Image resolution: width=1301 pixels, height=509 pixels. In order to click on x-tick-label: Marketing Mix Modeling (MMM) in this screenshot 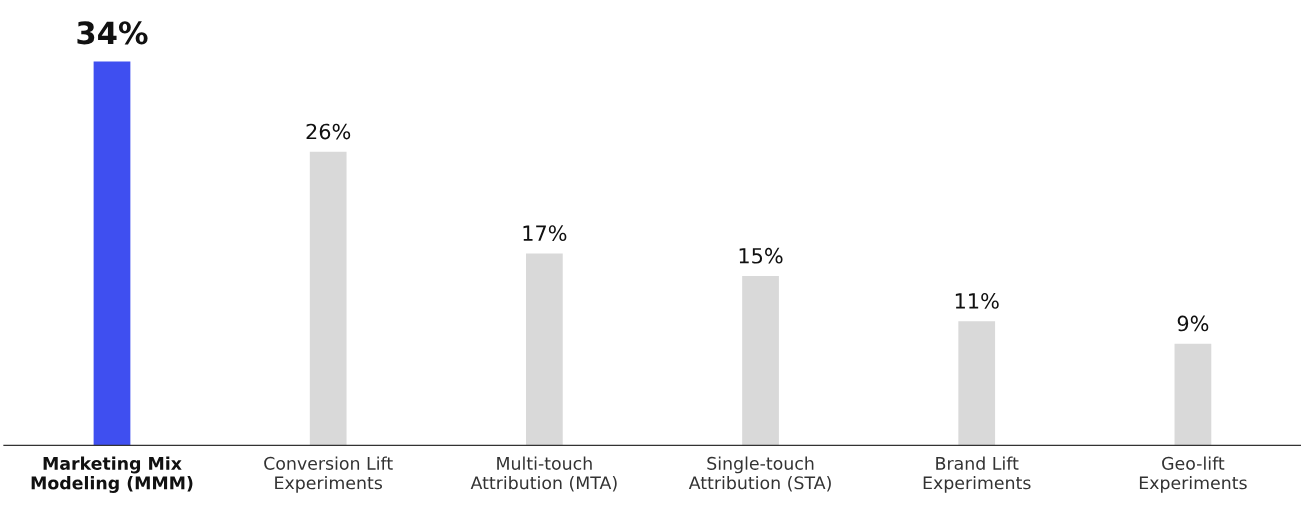, I will do `click(112, 474)`.